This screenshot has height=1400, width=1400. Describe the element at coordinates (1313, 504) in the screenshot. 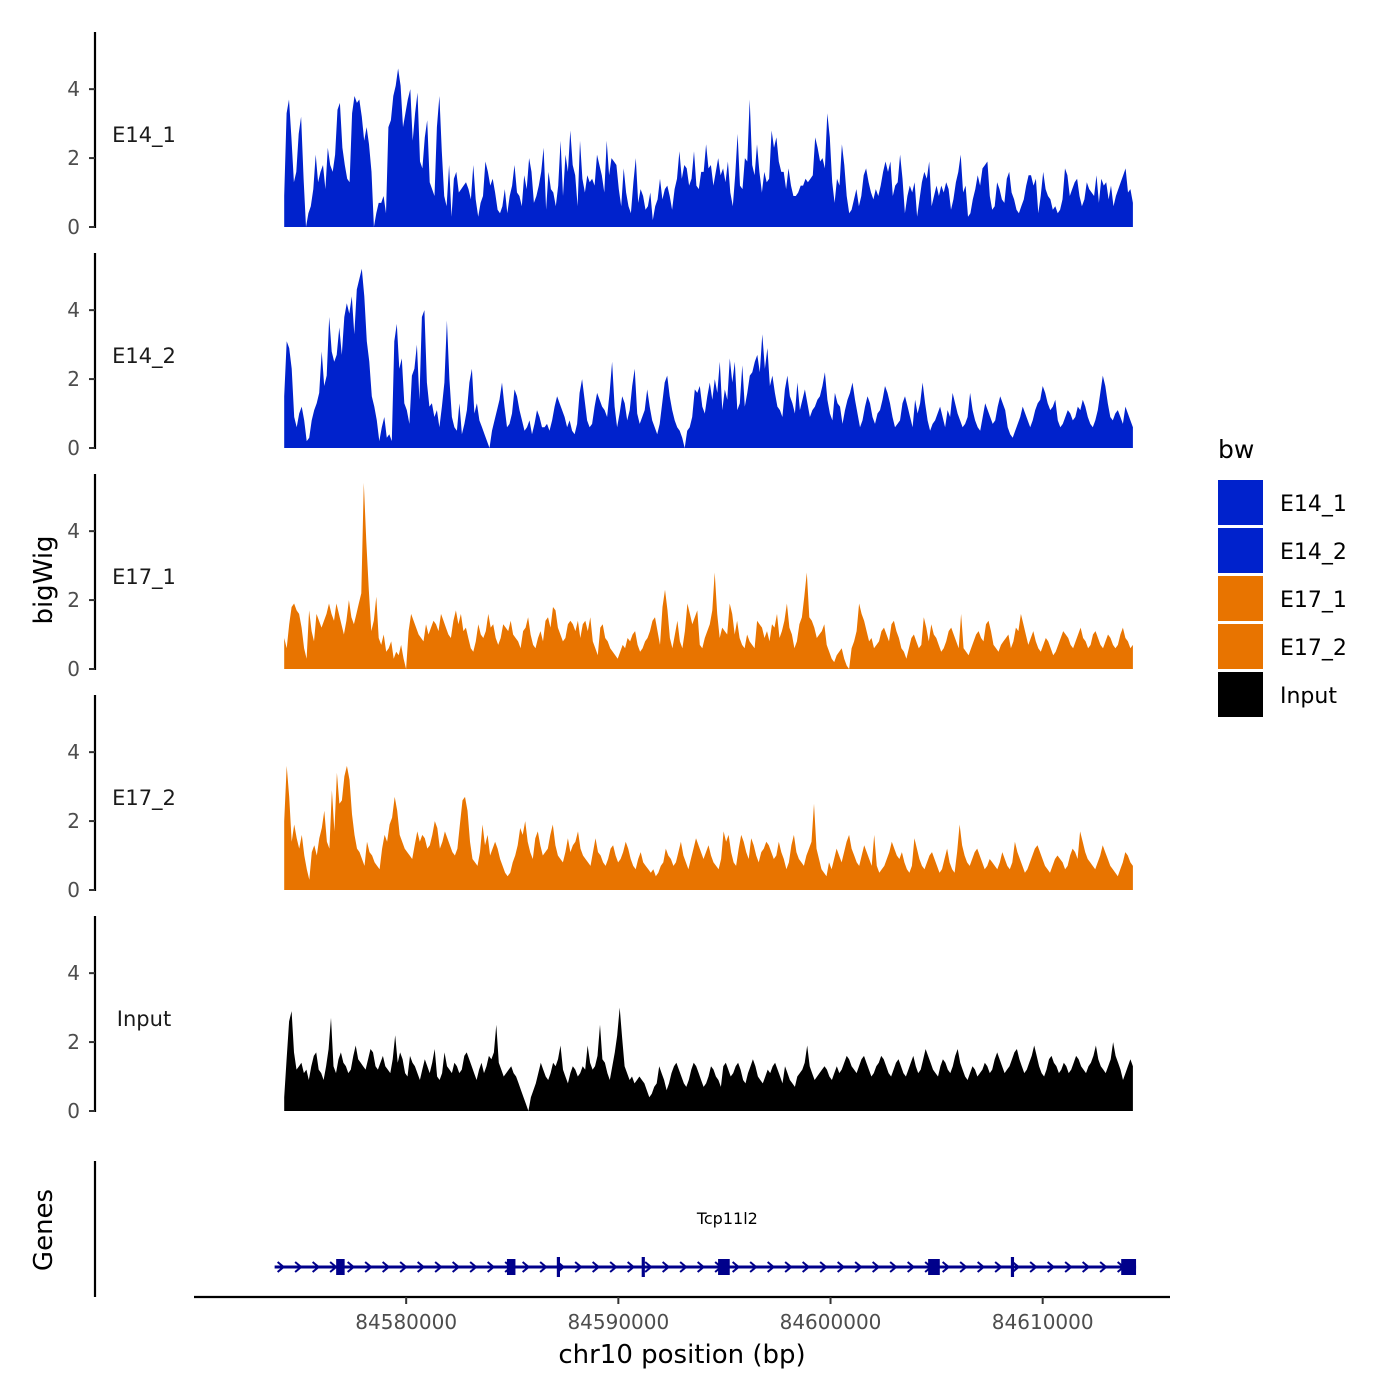

I see `legend-label: E14_1` at that location.